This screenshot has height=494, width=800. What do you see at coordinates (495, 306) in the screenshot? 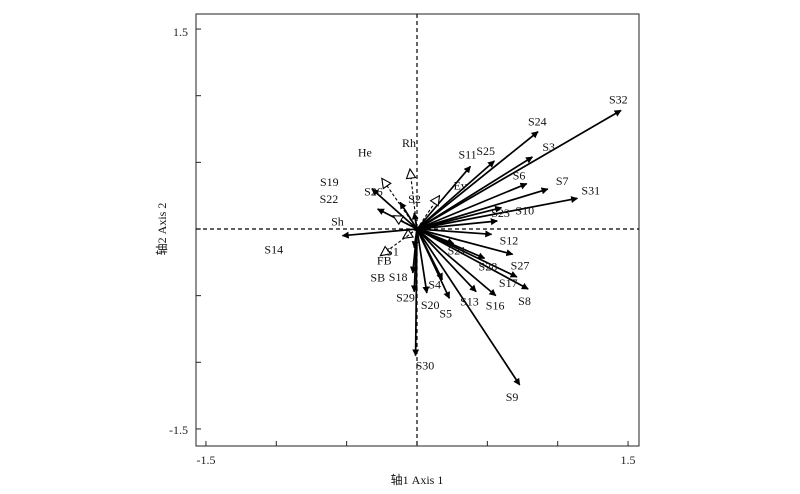
I see `species-label-s16: S16` at bounding box center [495, 306].